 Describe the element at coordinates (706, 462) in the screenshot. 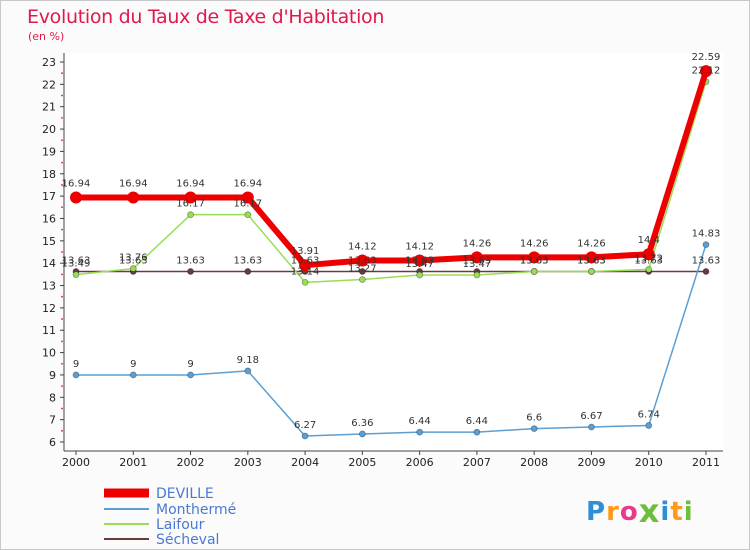

I see `x-tick-label: 2011` at that location.